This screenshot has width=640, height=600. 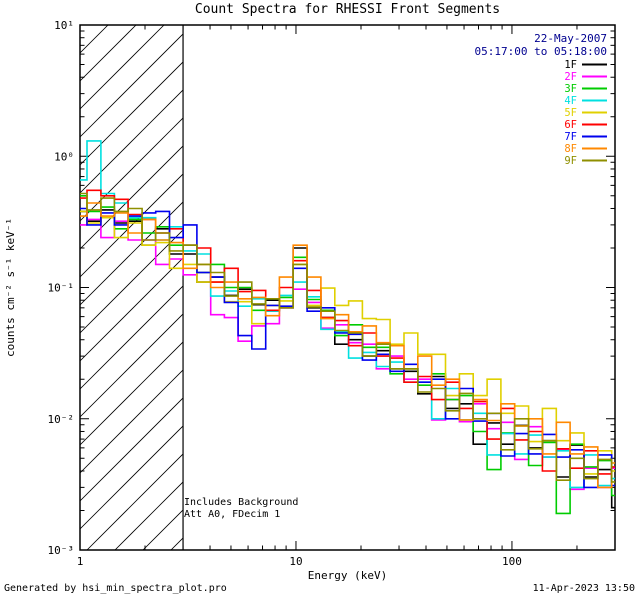 What do you see at coordinates (570, 113) in the screenshot?
I see `legend-label-5f: 5F` at bounding box center [570, 113].